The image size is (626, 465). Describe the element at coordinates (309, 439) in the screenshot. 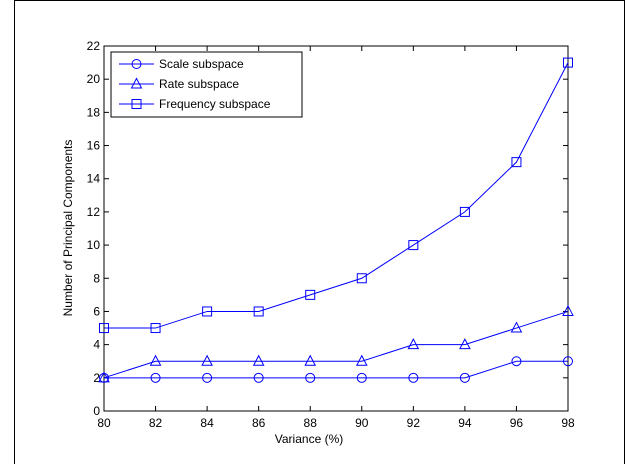

I see `x-axis-label: Variance (%)` at that location.